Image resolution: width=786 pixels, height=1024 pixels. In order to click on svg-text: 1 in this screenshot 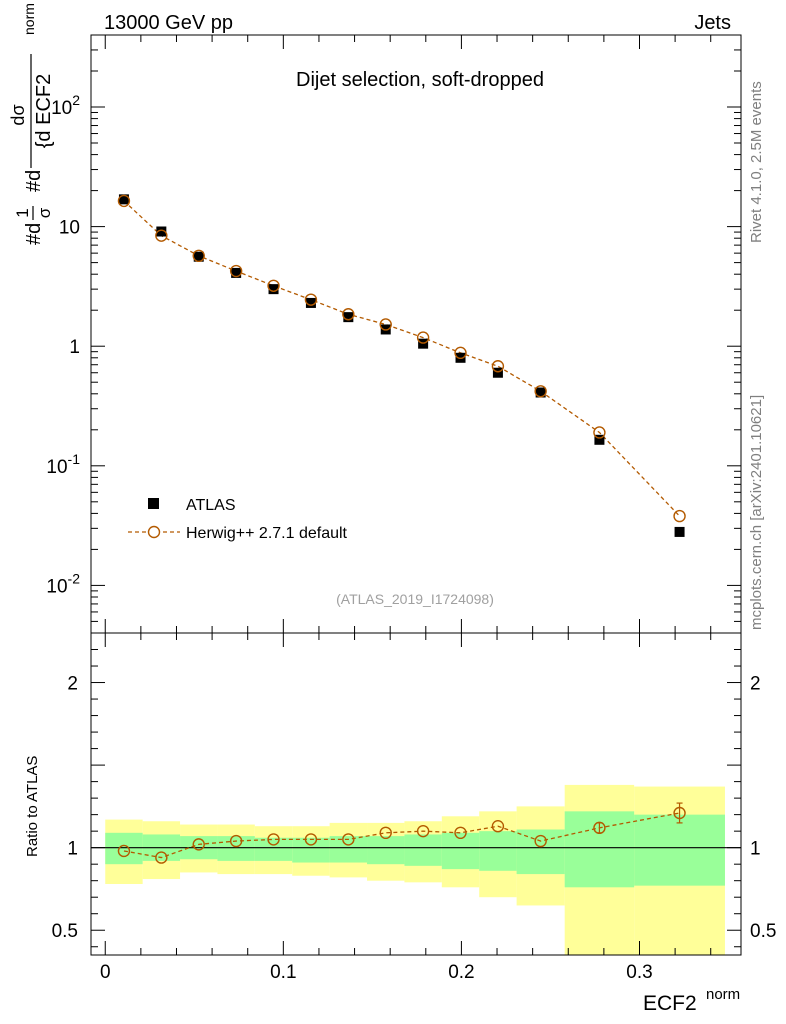, I will do `click(22, 212)`.